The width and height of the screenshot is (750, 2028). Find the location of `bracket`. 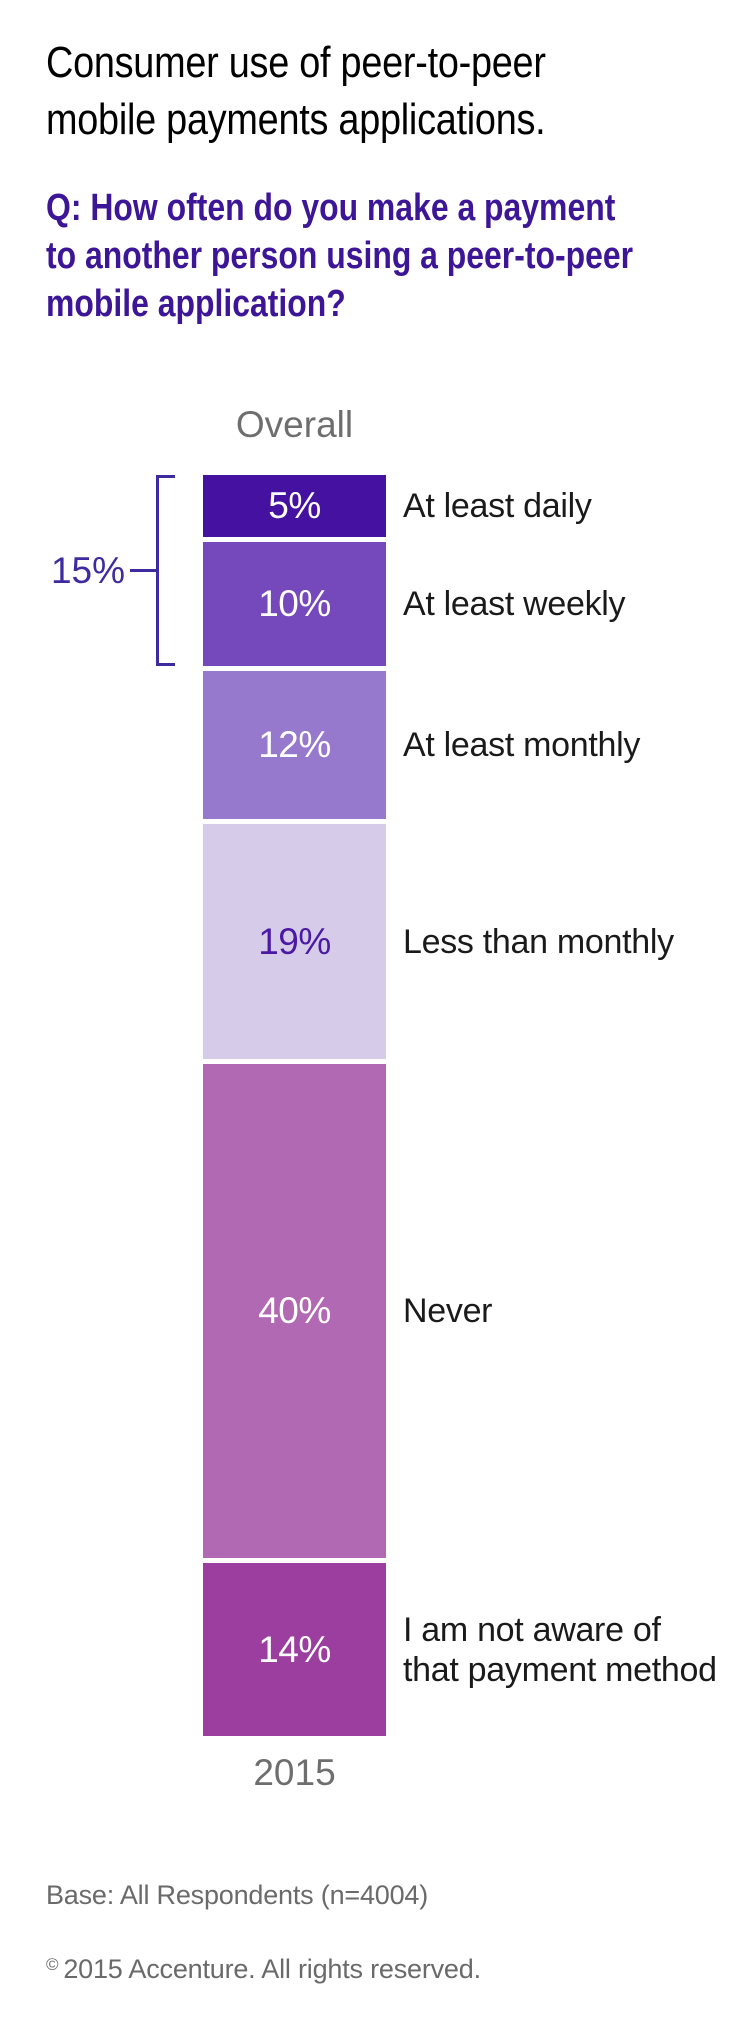

bracket is located at coordinates (165, 570).